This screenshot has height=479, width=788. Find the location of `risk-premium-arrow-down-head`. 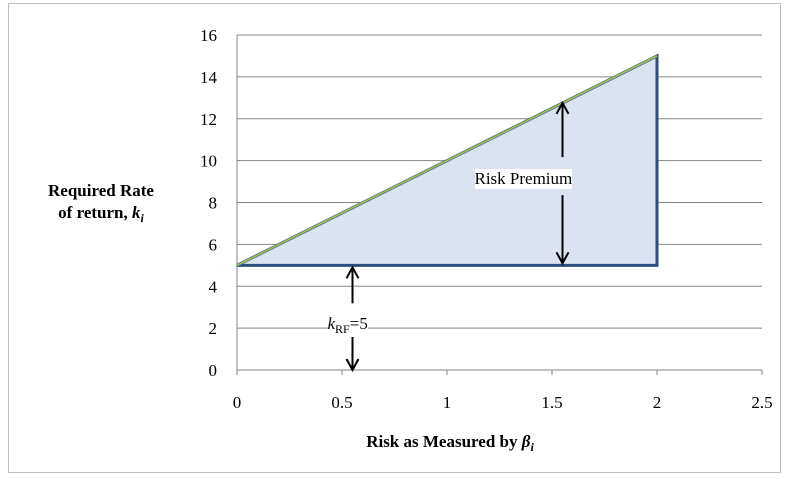

risk-premium-arrow-down-head is located at coordinates (562, 258).